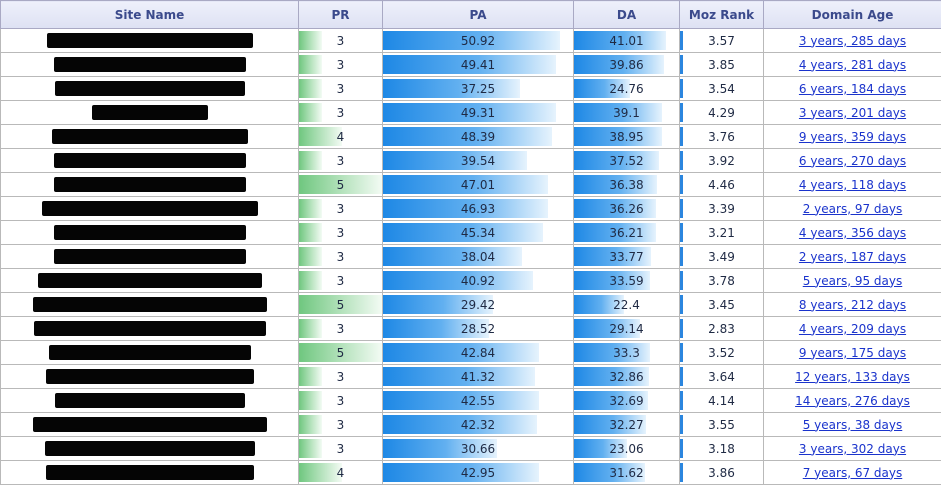  Describe the element at coordinates (721, 424) in the screenshot. I see `moz-rank-cell: 3.55` at that location.